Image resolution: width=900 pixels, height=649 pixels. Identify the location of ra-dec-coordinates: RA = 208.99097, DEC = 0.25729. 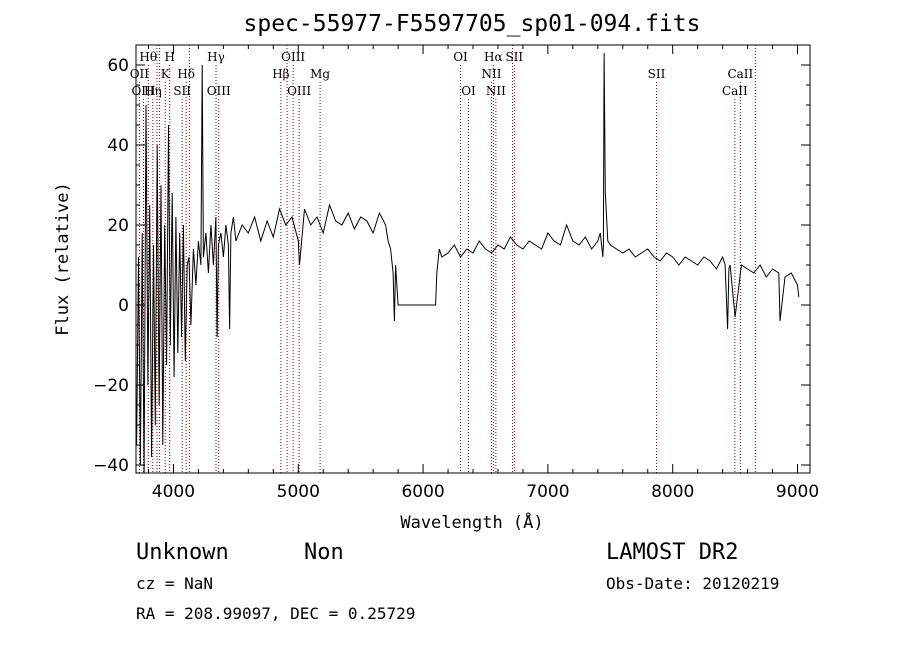
(275, 613).